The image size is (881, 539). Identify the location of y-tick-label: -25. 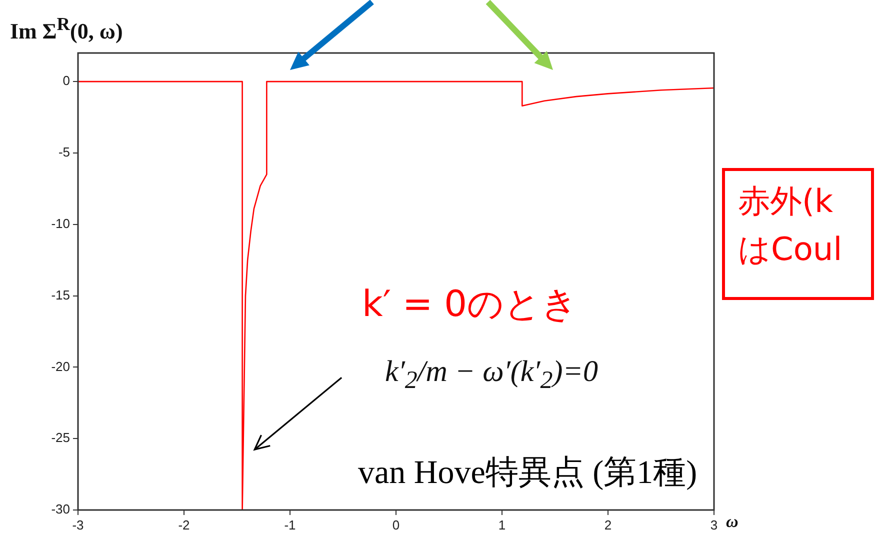
(60, 438).